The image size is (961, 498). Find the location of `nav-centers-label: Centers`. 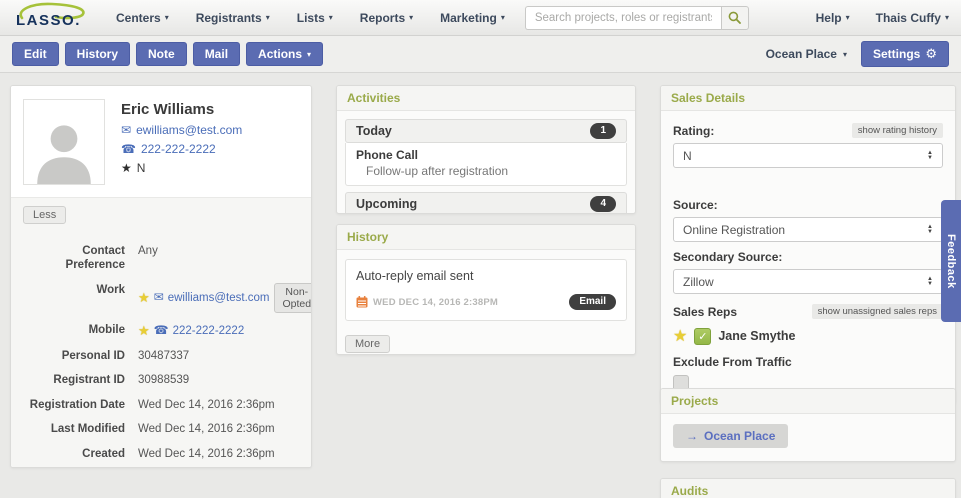

nav-centers-label: Centers is located at coordinates (138, 17).